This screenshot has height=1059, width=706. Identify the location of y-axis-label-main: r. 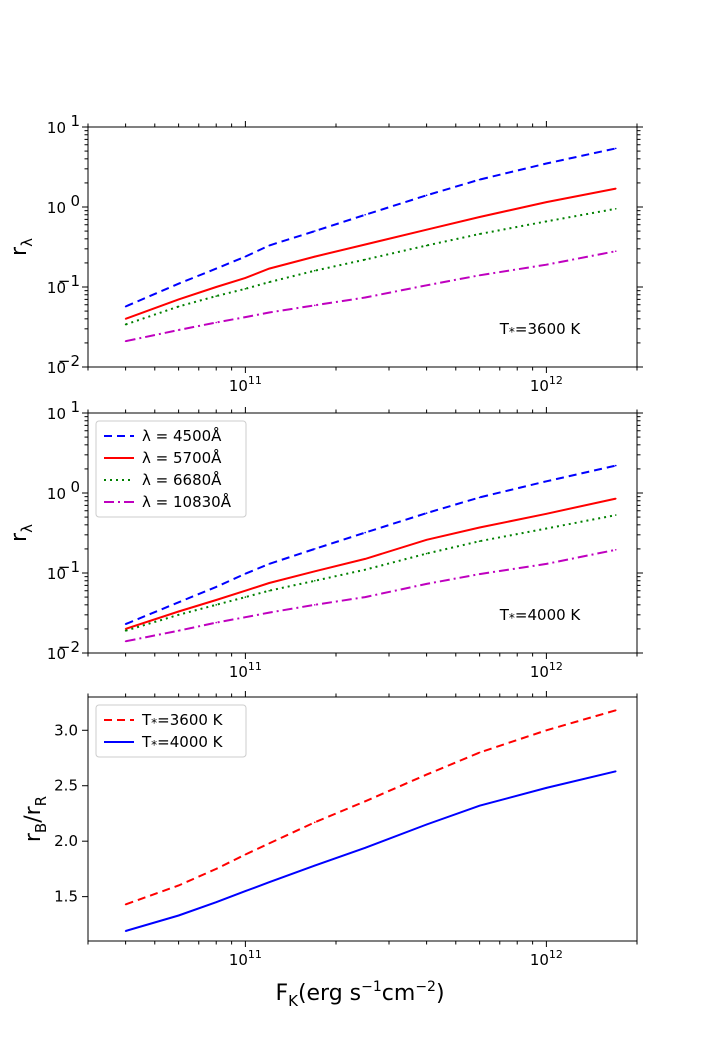
(19, 251).